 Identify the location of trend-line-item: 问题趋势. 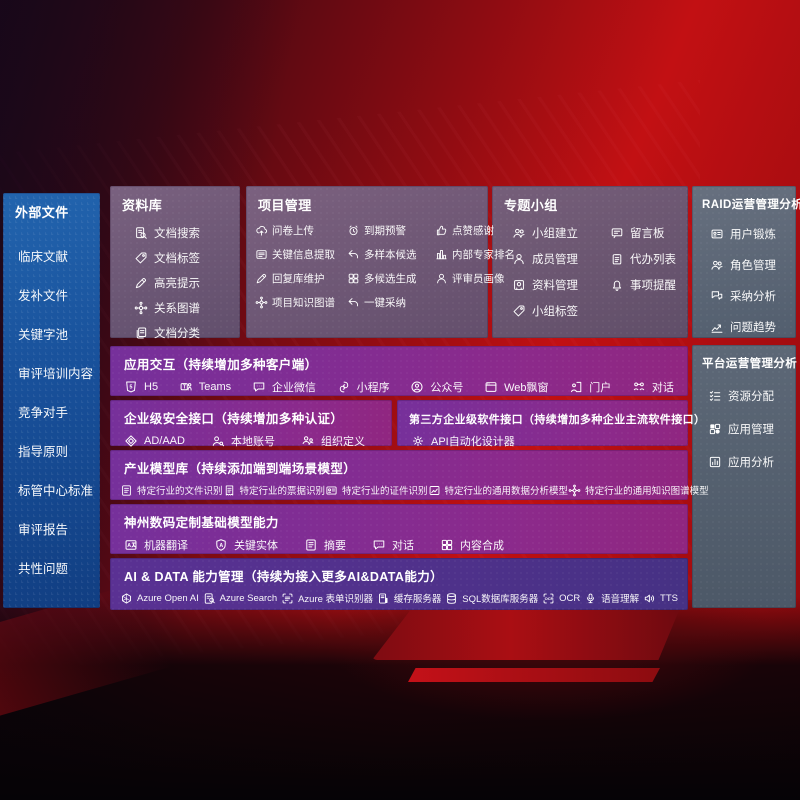
(753, 327).